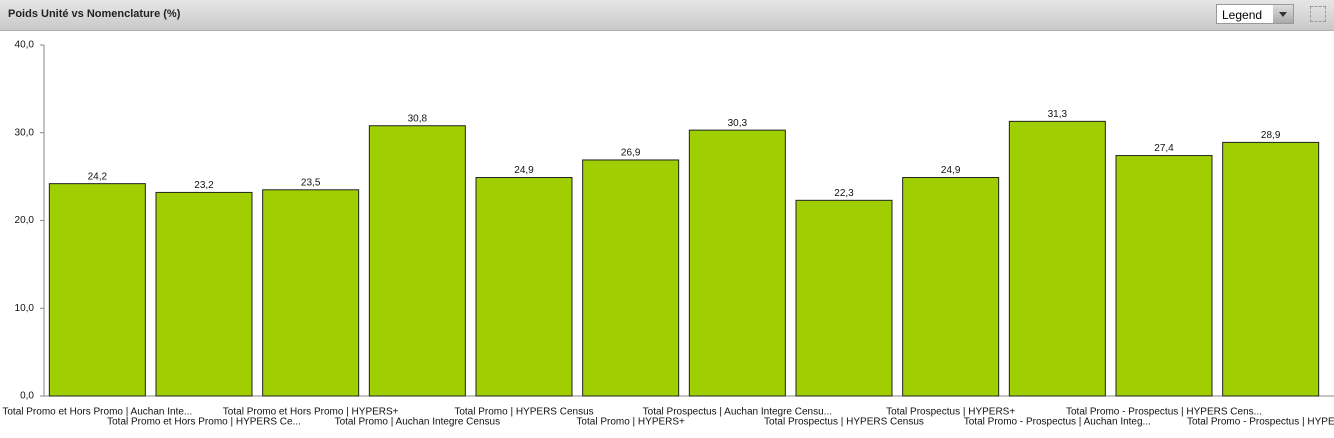 Image resolution: width=1334 pixels, height=438 pixels. Describe the element at coordinates (1242, 15) in the screenshot. I see `legend-label: Legend` at that location.